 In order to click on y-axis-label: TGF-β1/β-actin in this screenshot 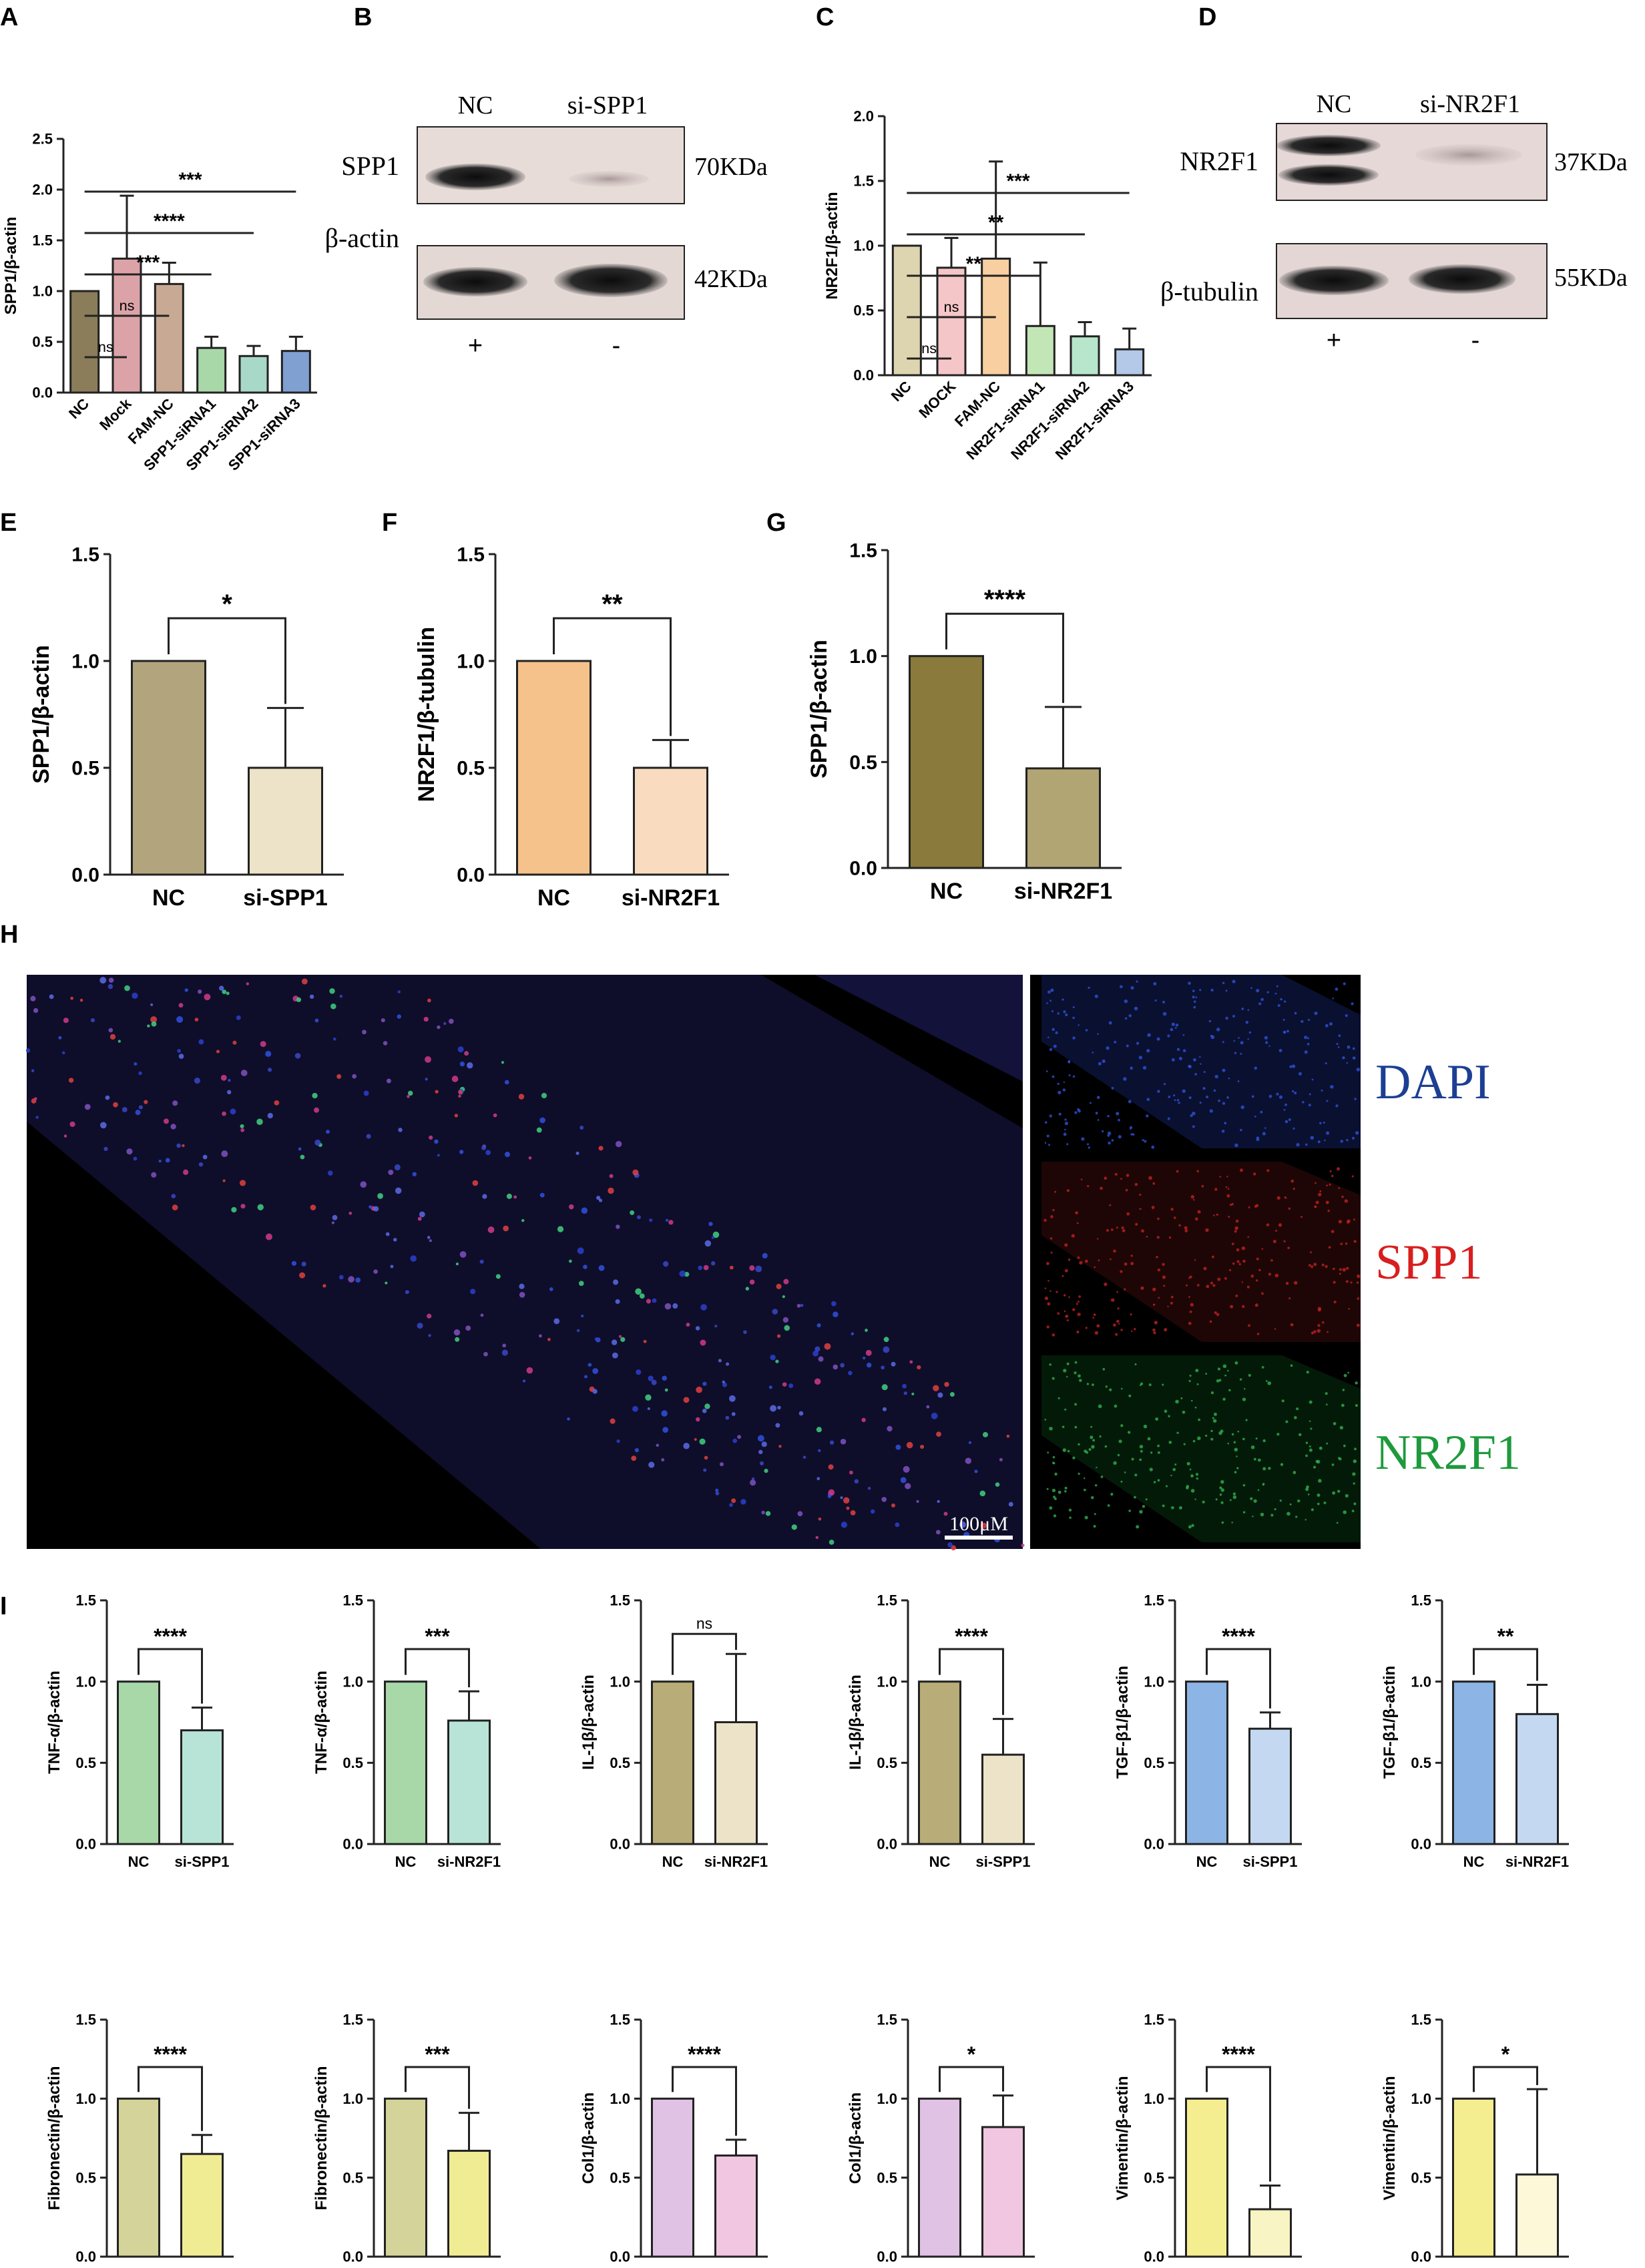, I will do `click(1390, 1722)`.